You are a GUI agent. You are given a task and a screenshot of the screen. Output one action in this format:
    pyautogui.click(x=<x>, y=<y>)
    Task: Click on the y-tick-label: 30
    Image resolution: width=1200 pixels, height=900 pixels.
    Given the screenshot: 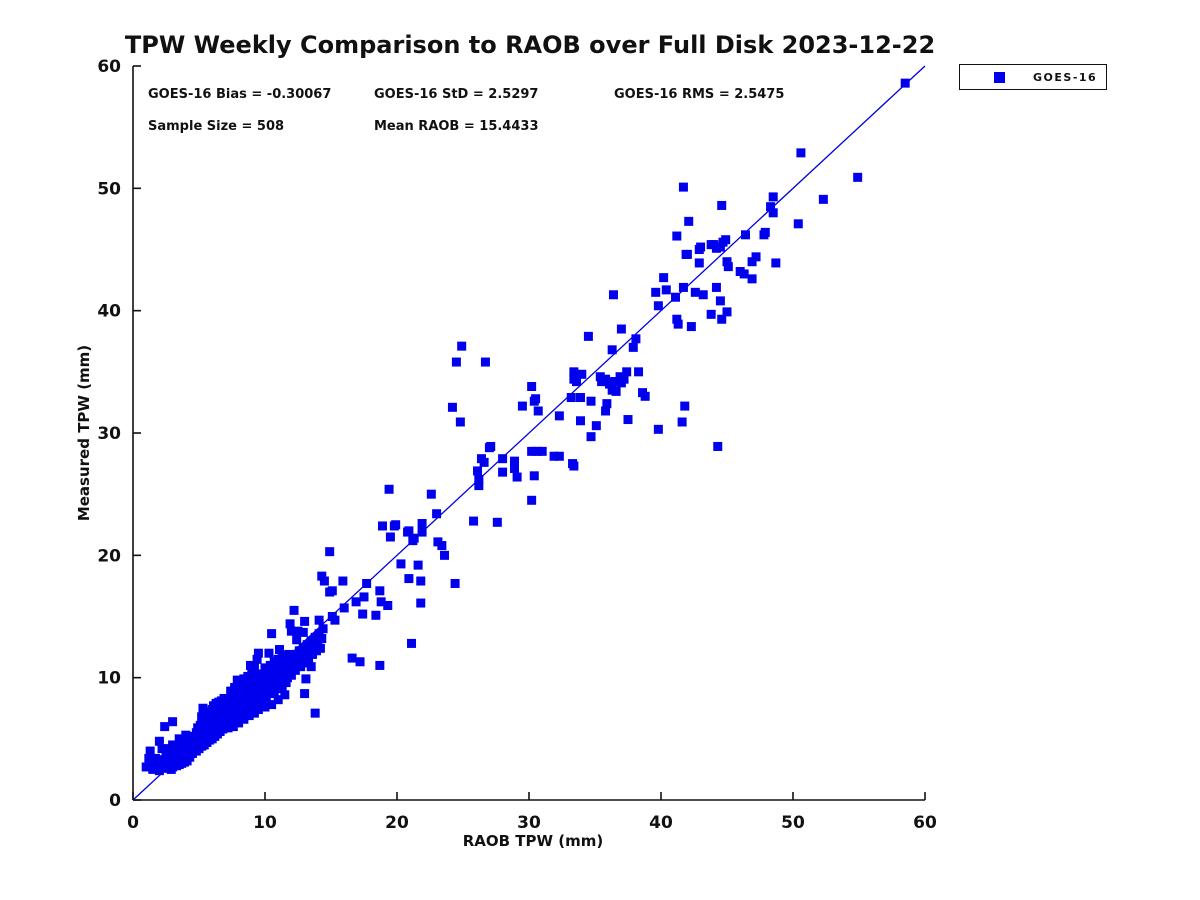 What is the action you would take?
    pyautogui.click(x=109, y=434)
    